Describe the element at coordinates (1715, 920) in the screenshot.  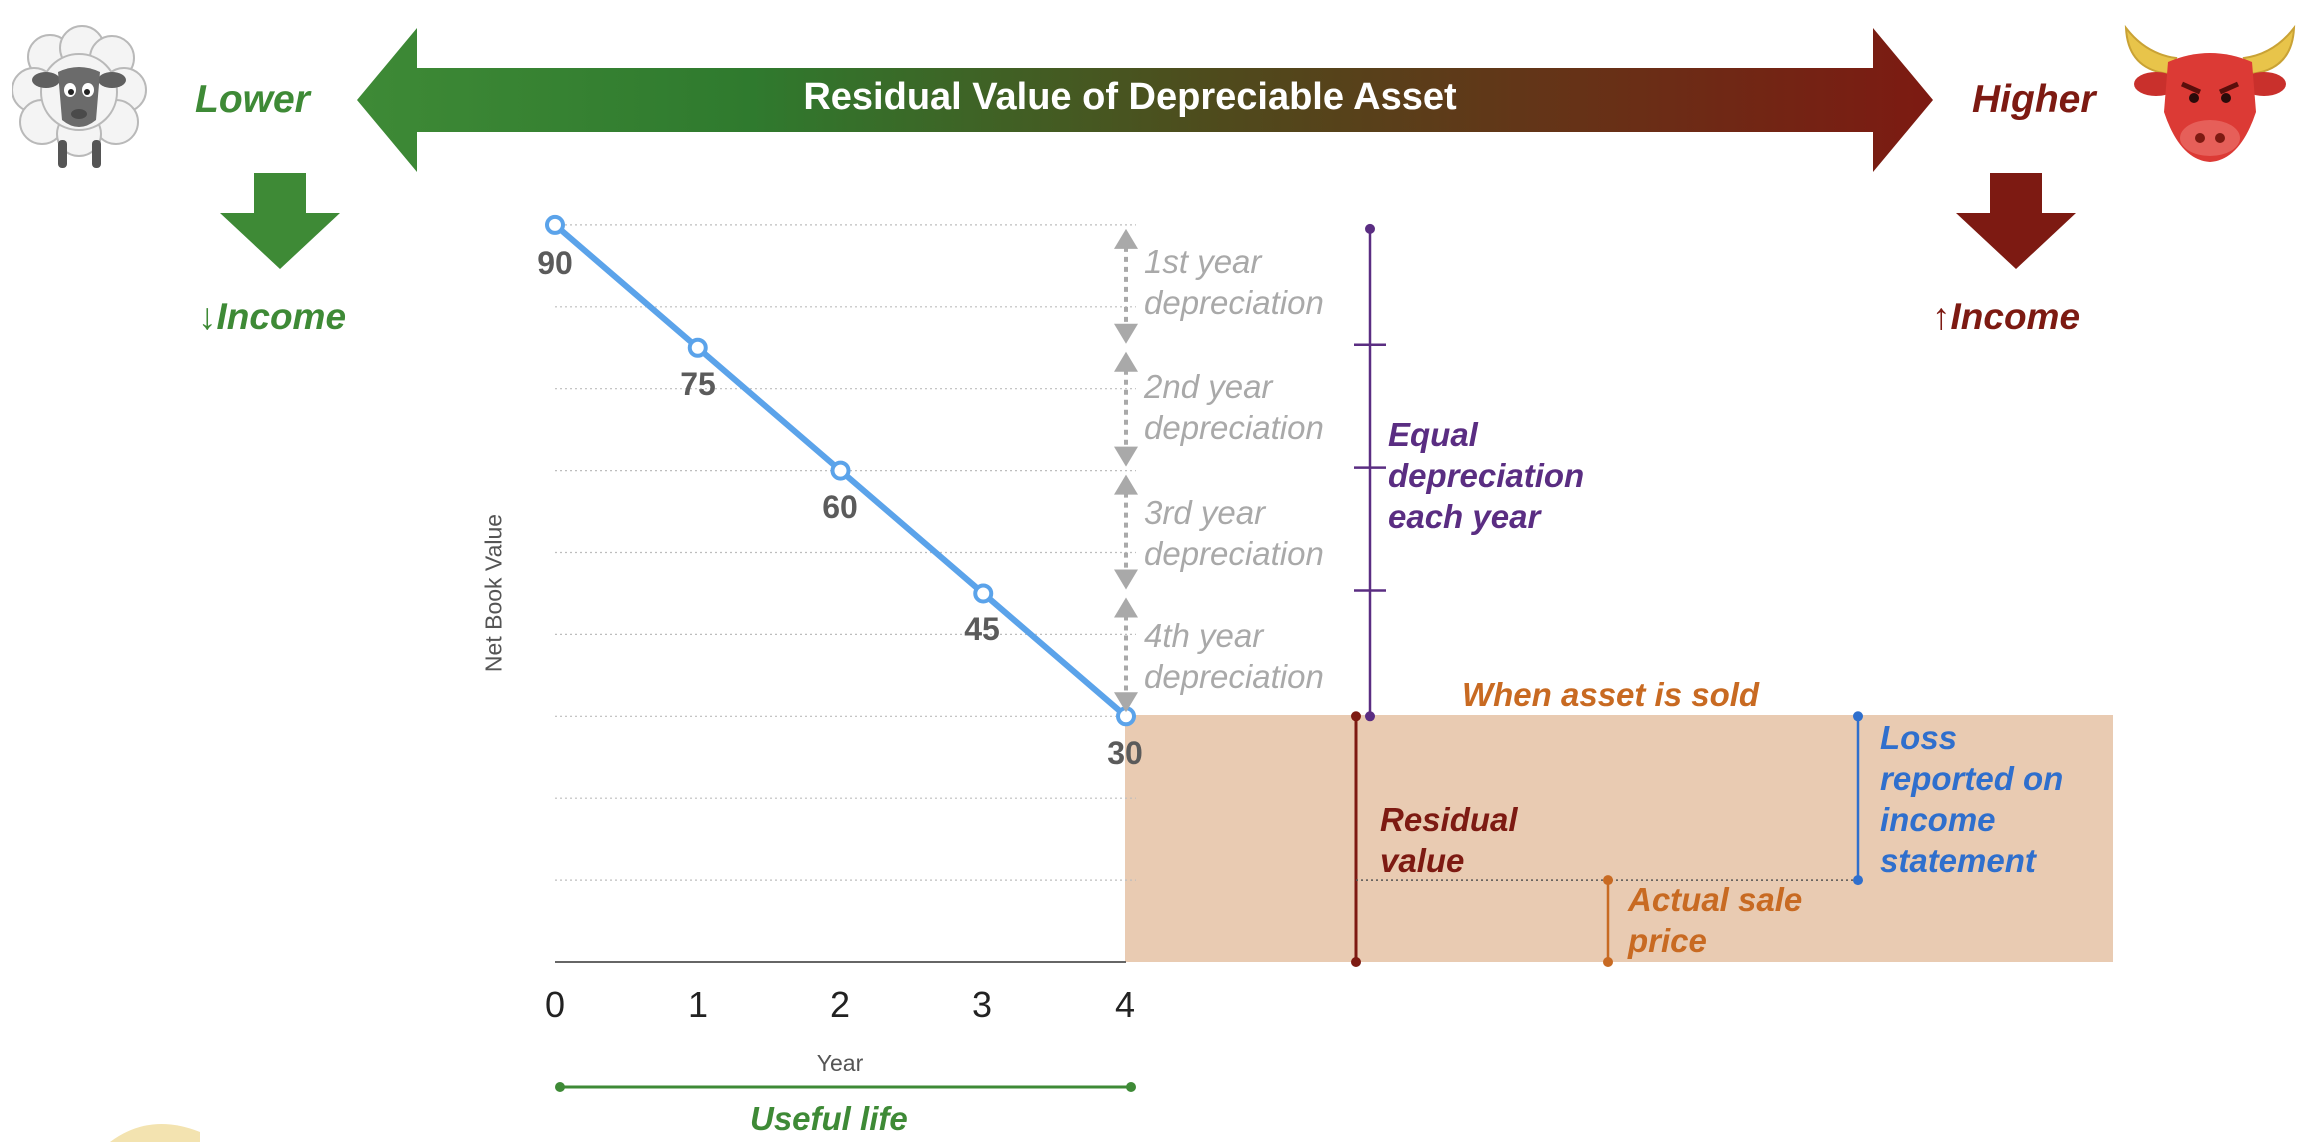
I see `actual-sale-price-note: Actual sale price` at that location.